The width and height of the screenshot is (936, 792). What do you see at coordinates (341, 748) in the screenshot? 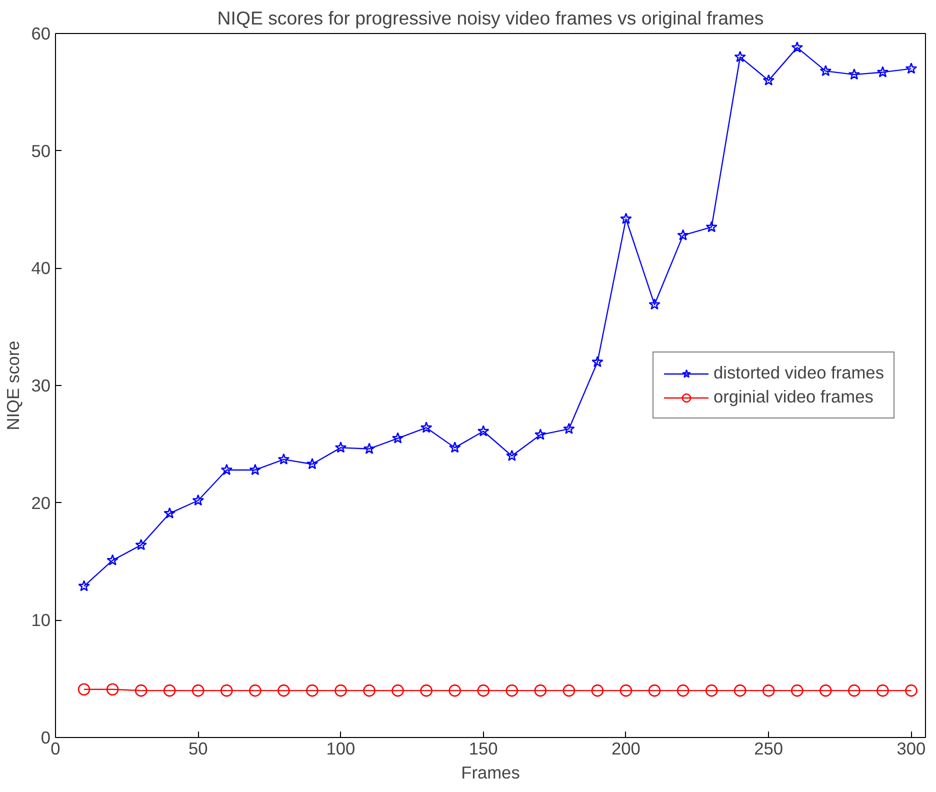
I see `x-tick-label: 100` at bounding box center [341, 748].